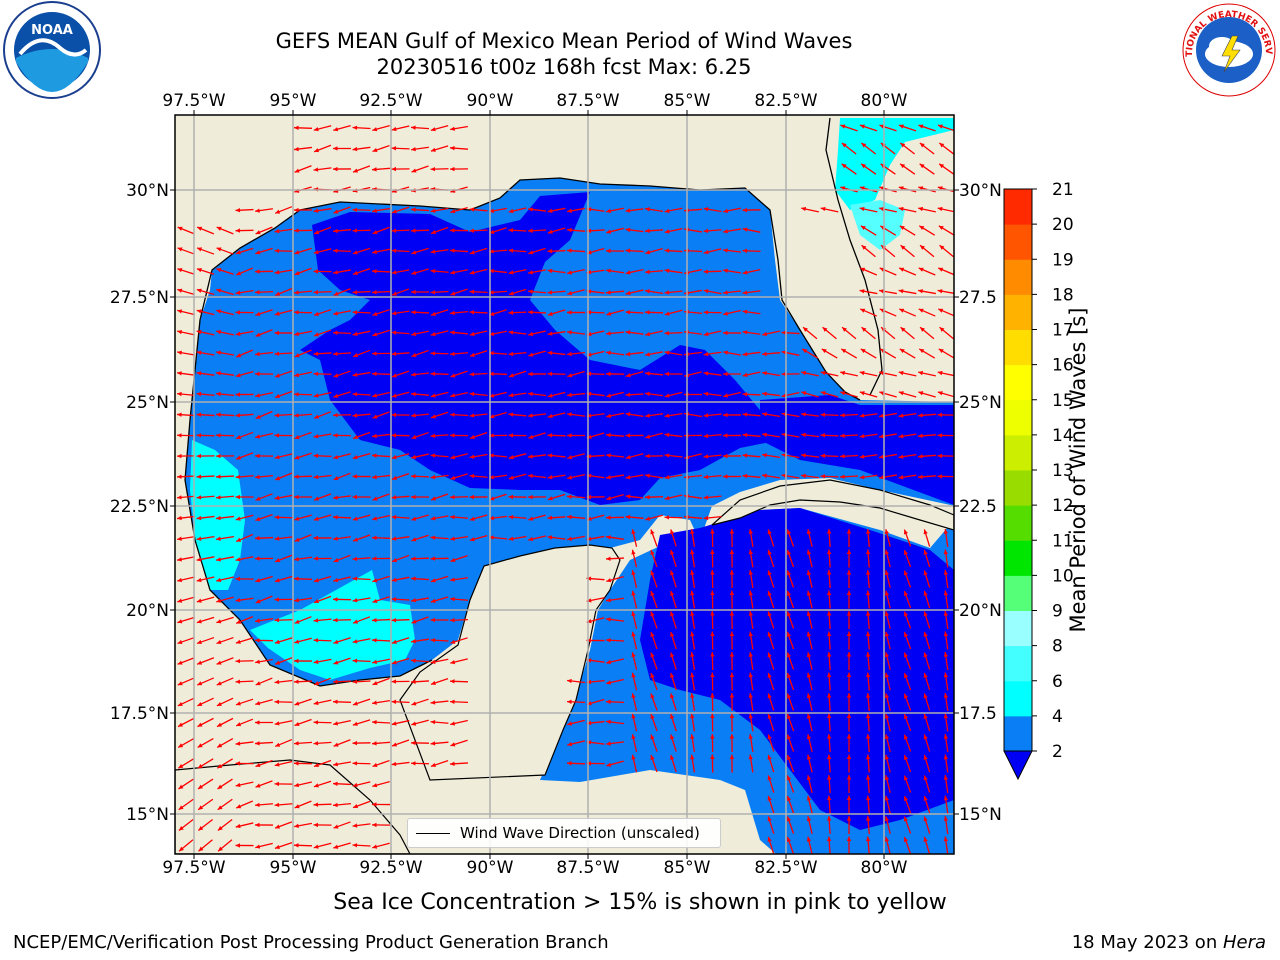  I want to click on lat-tick-label-right: 22.5, so click(978, 507).